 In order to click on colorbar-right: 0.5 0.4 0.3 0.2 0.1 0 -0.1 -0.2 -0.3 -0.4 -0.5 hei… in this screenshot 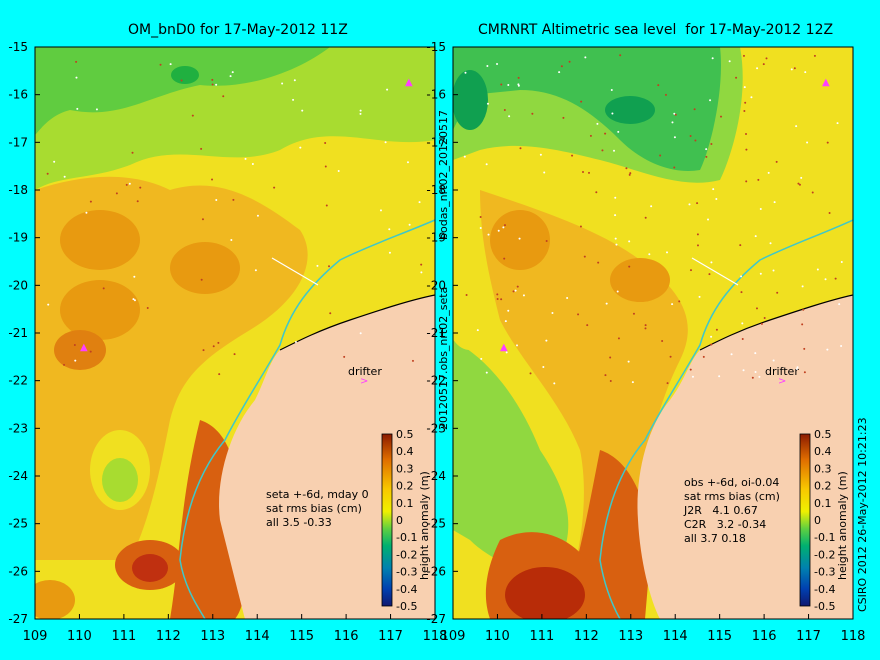, I will do `click(824, 520)`.